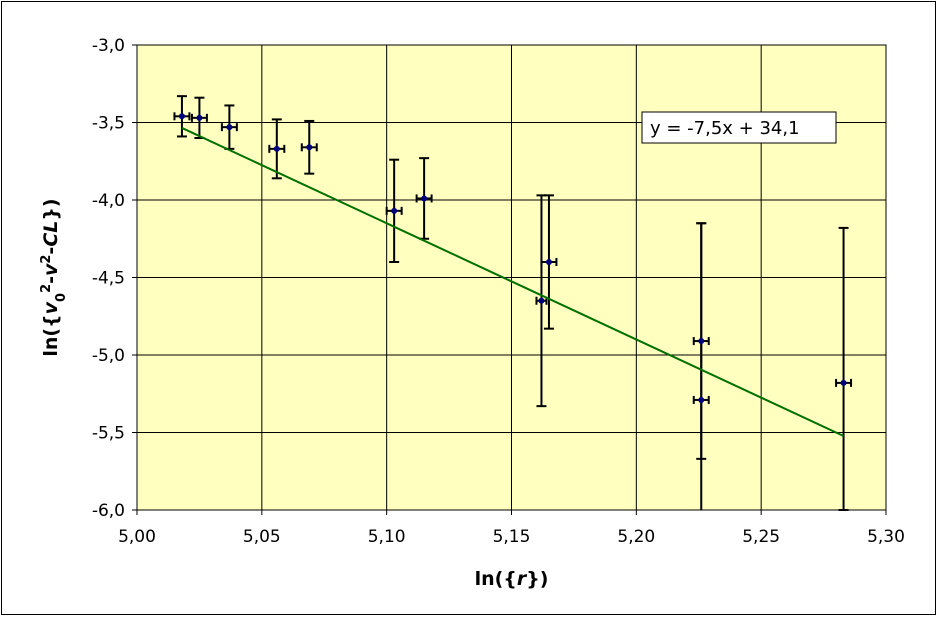 The image size is (939, 618). Describe the element at coordinates (108, 434) in the screenshot. I see `y-tick-label: -5,5` at that location.